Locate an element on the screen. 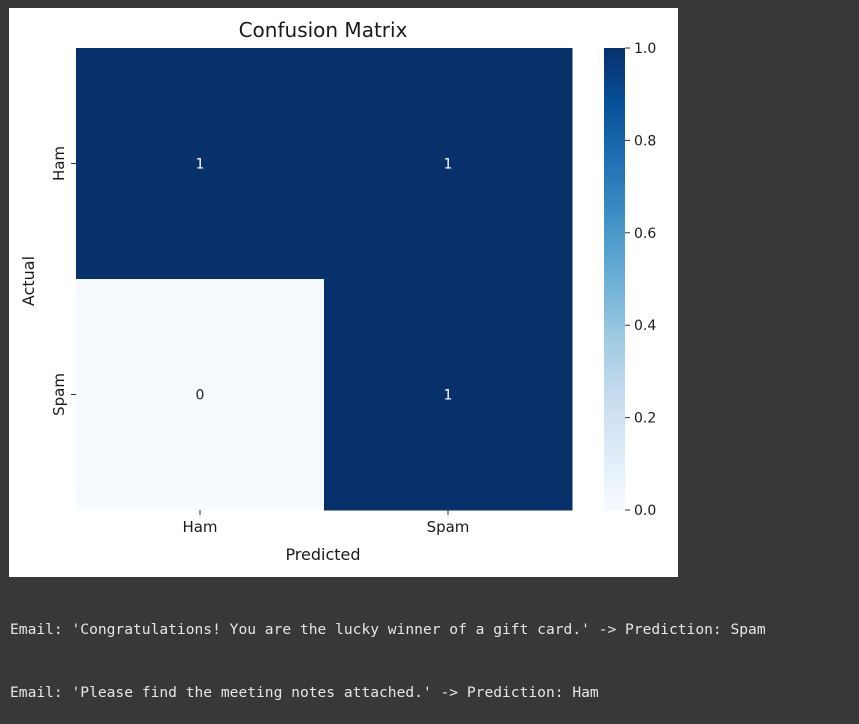 This screenshot has width=859, height=724. y-axis-label: Actual is located at coordinates (28, 281).